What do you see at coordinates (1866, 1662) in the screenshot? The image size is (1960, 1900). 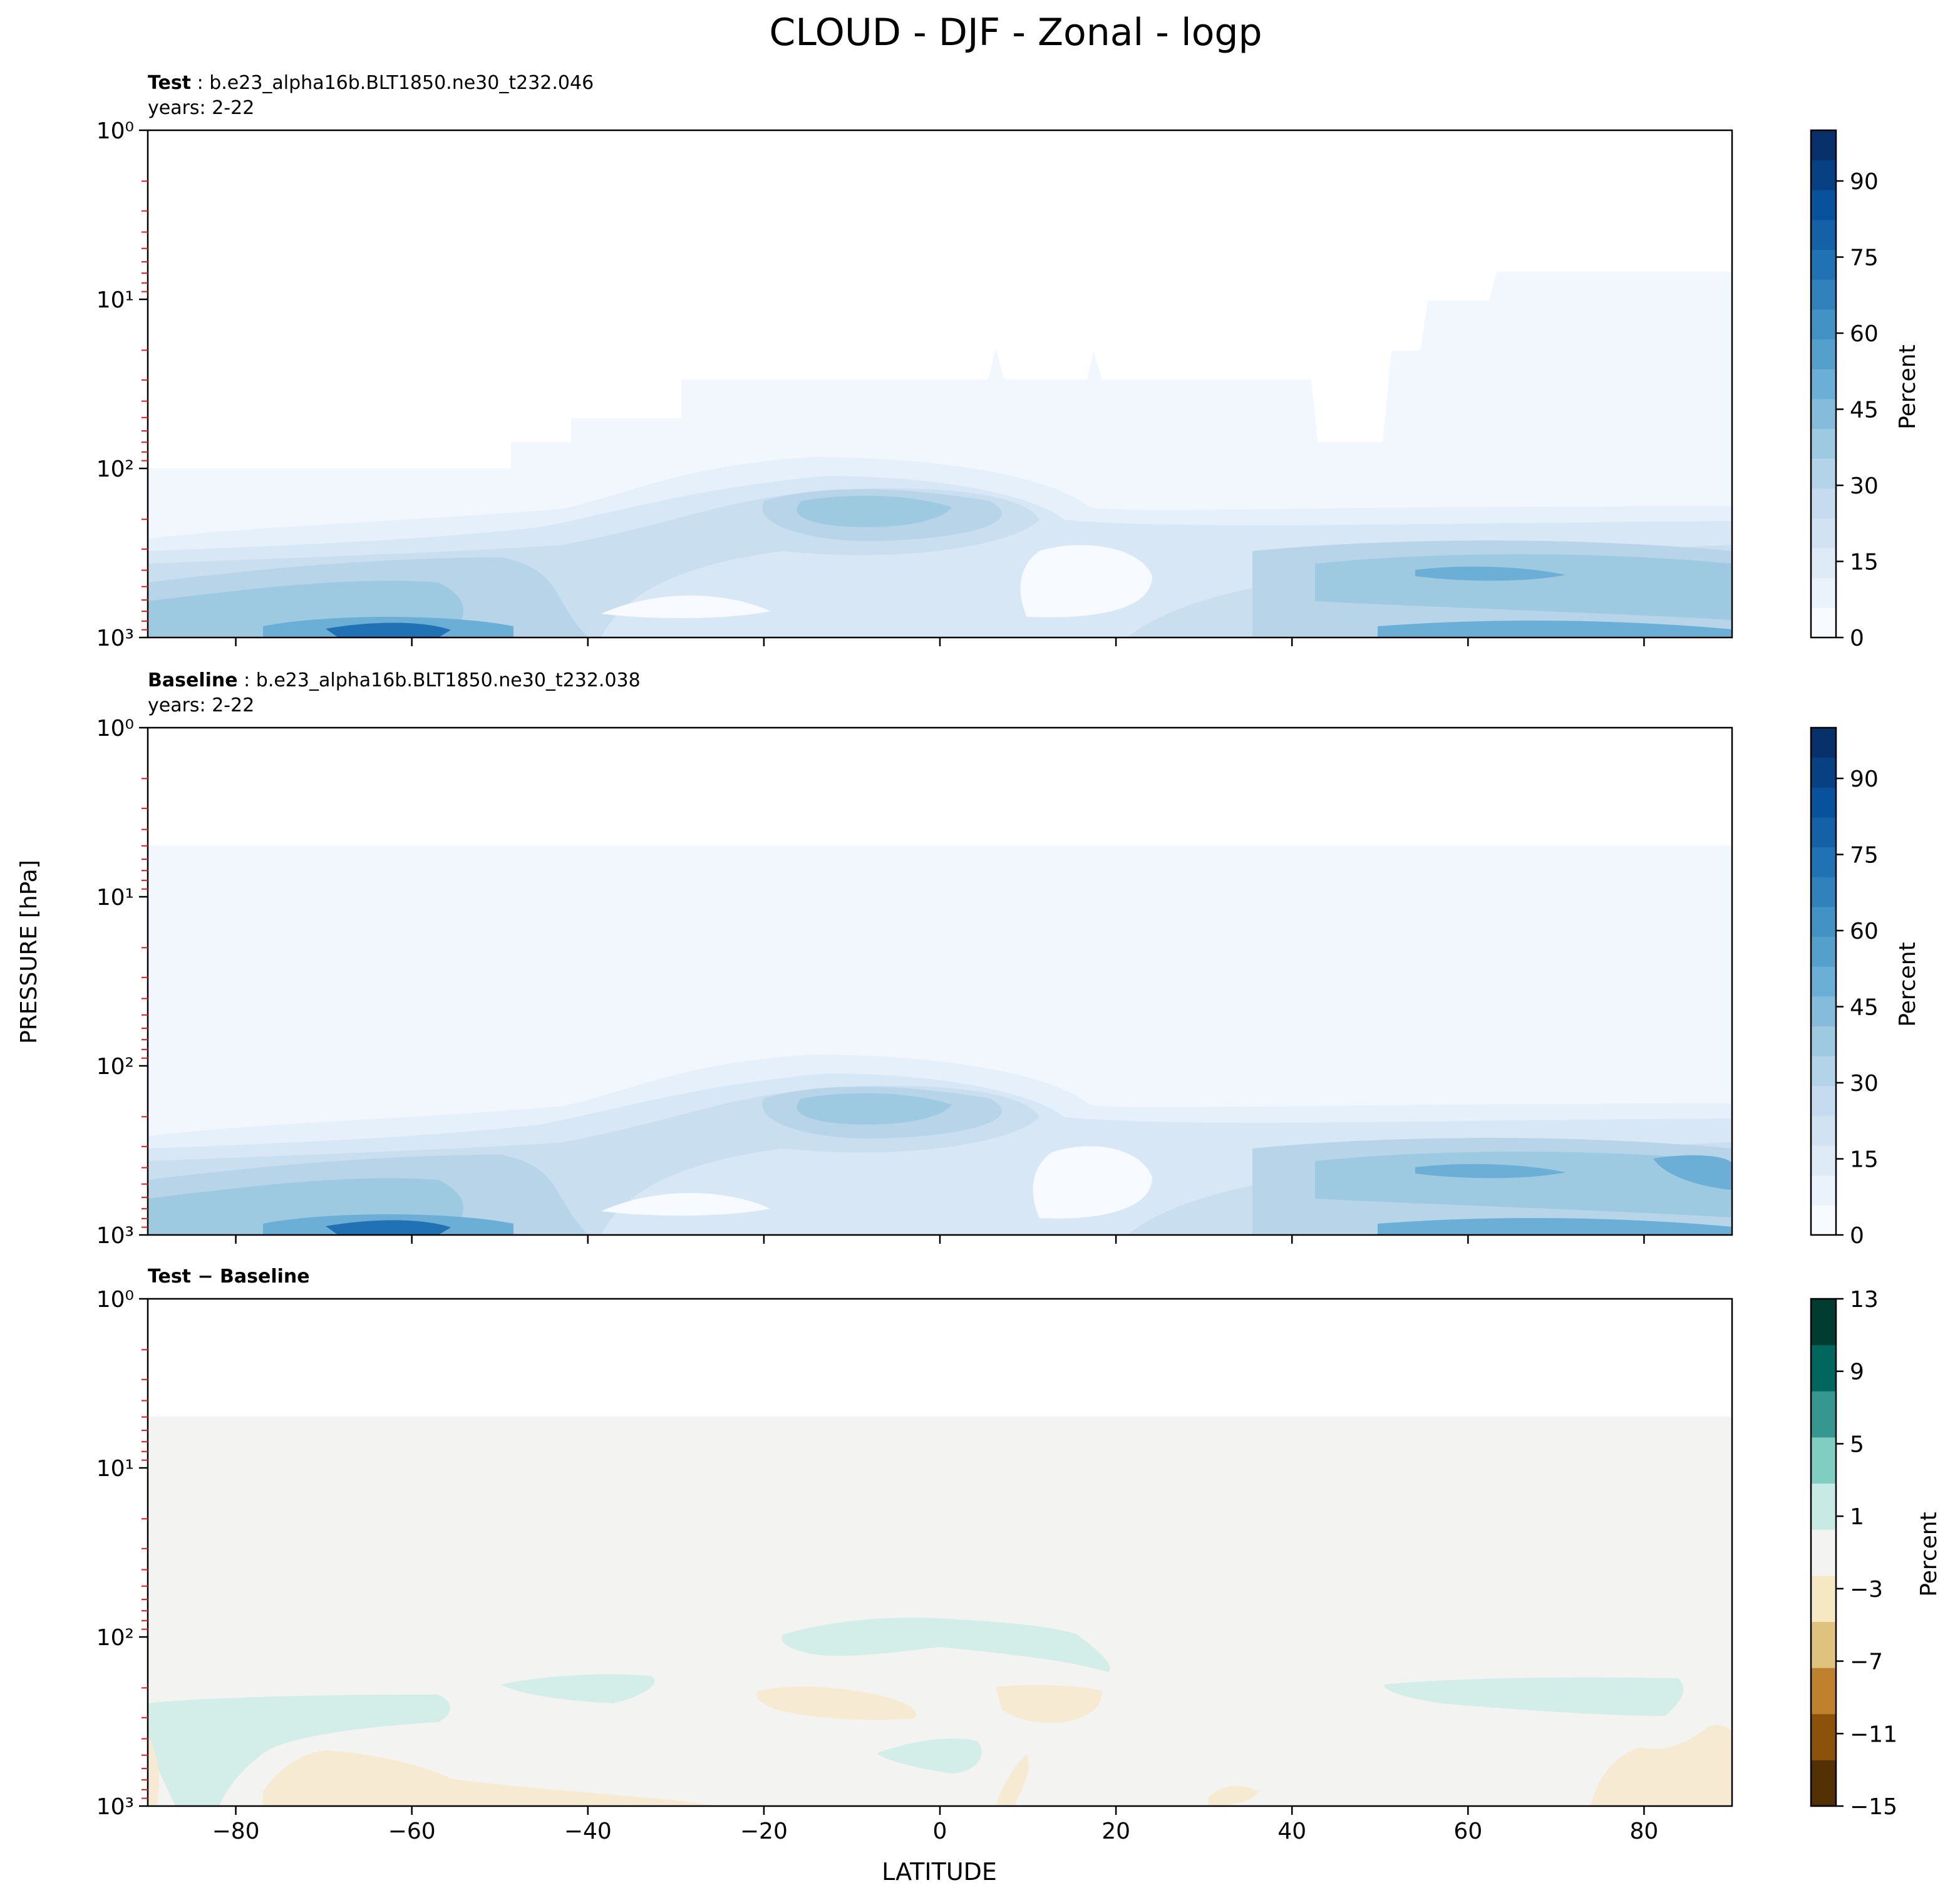 I see `colorbar-tick-label: −7` at bounding box center [1866, 1662].